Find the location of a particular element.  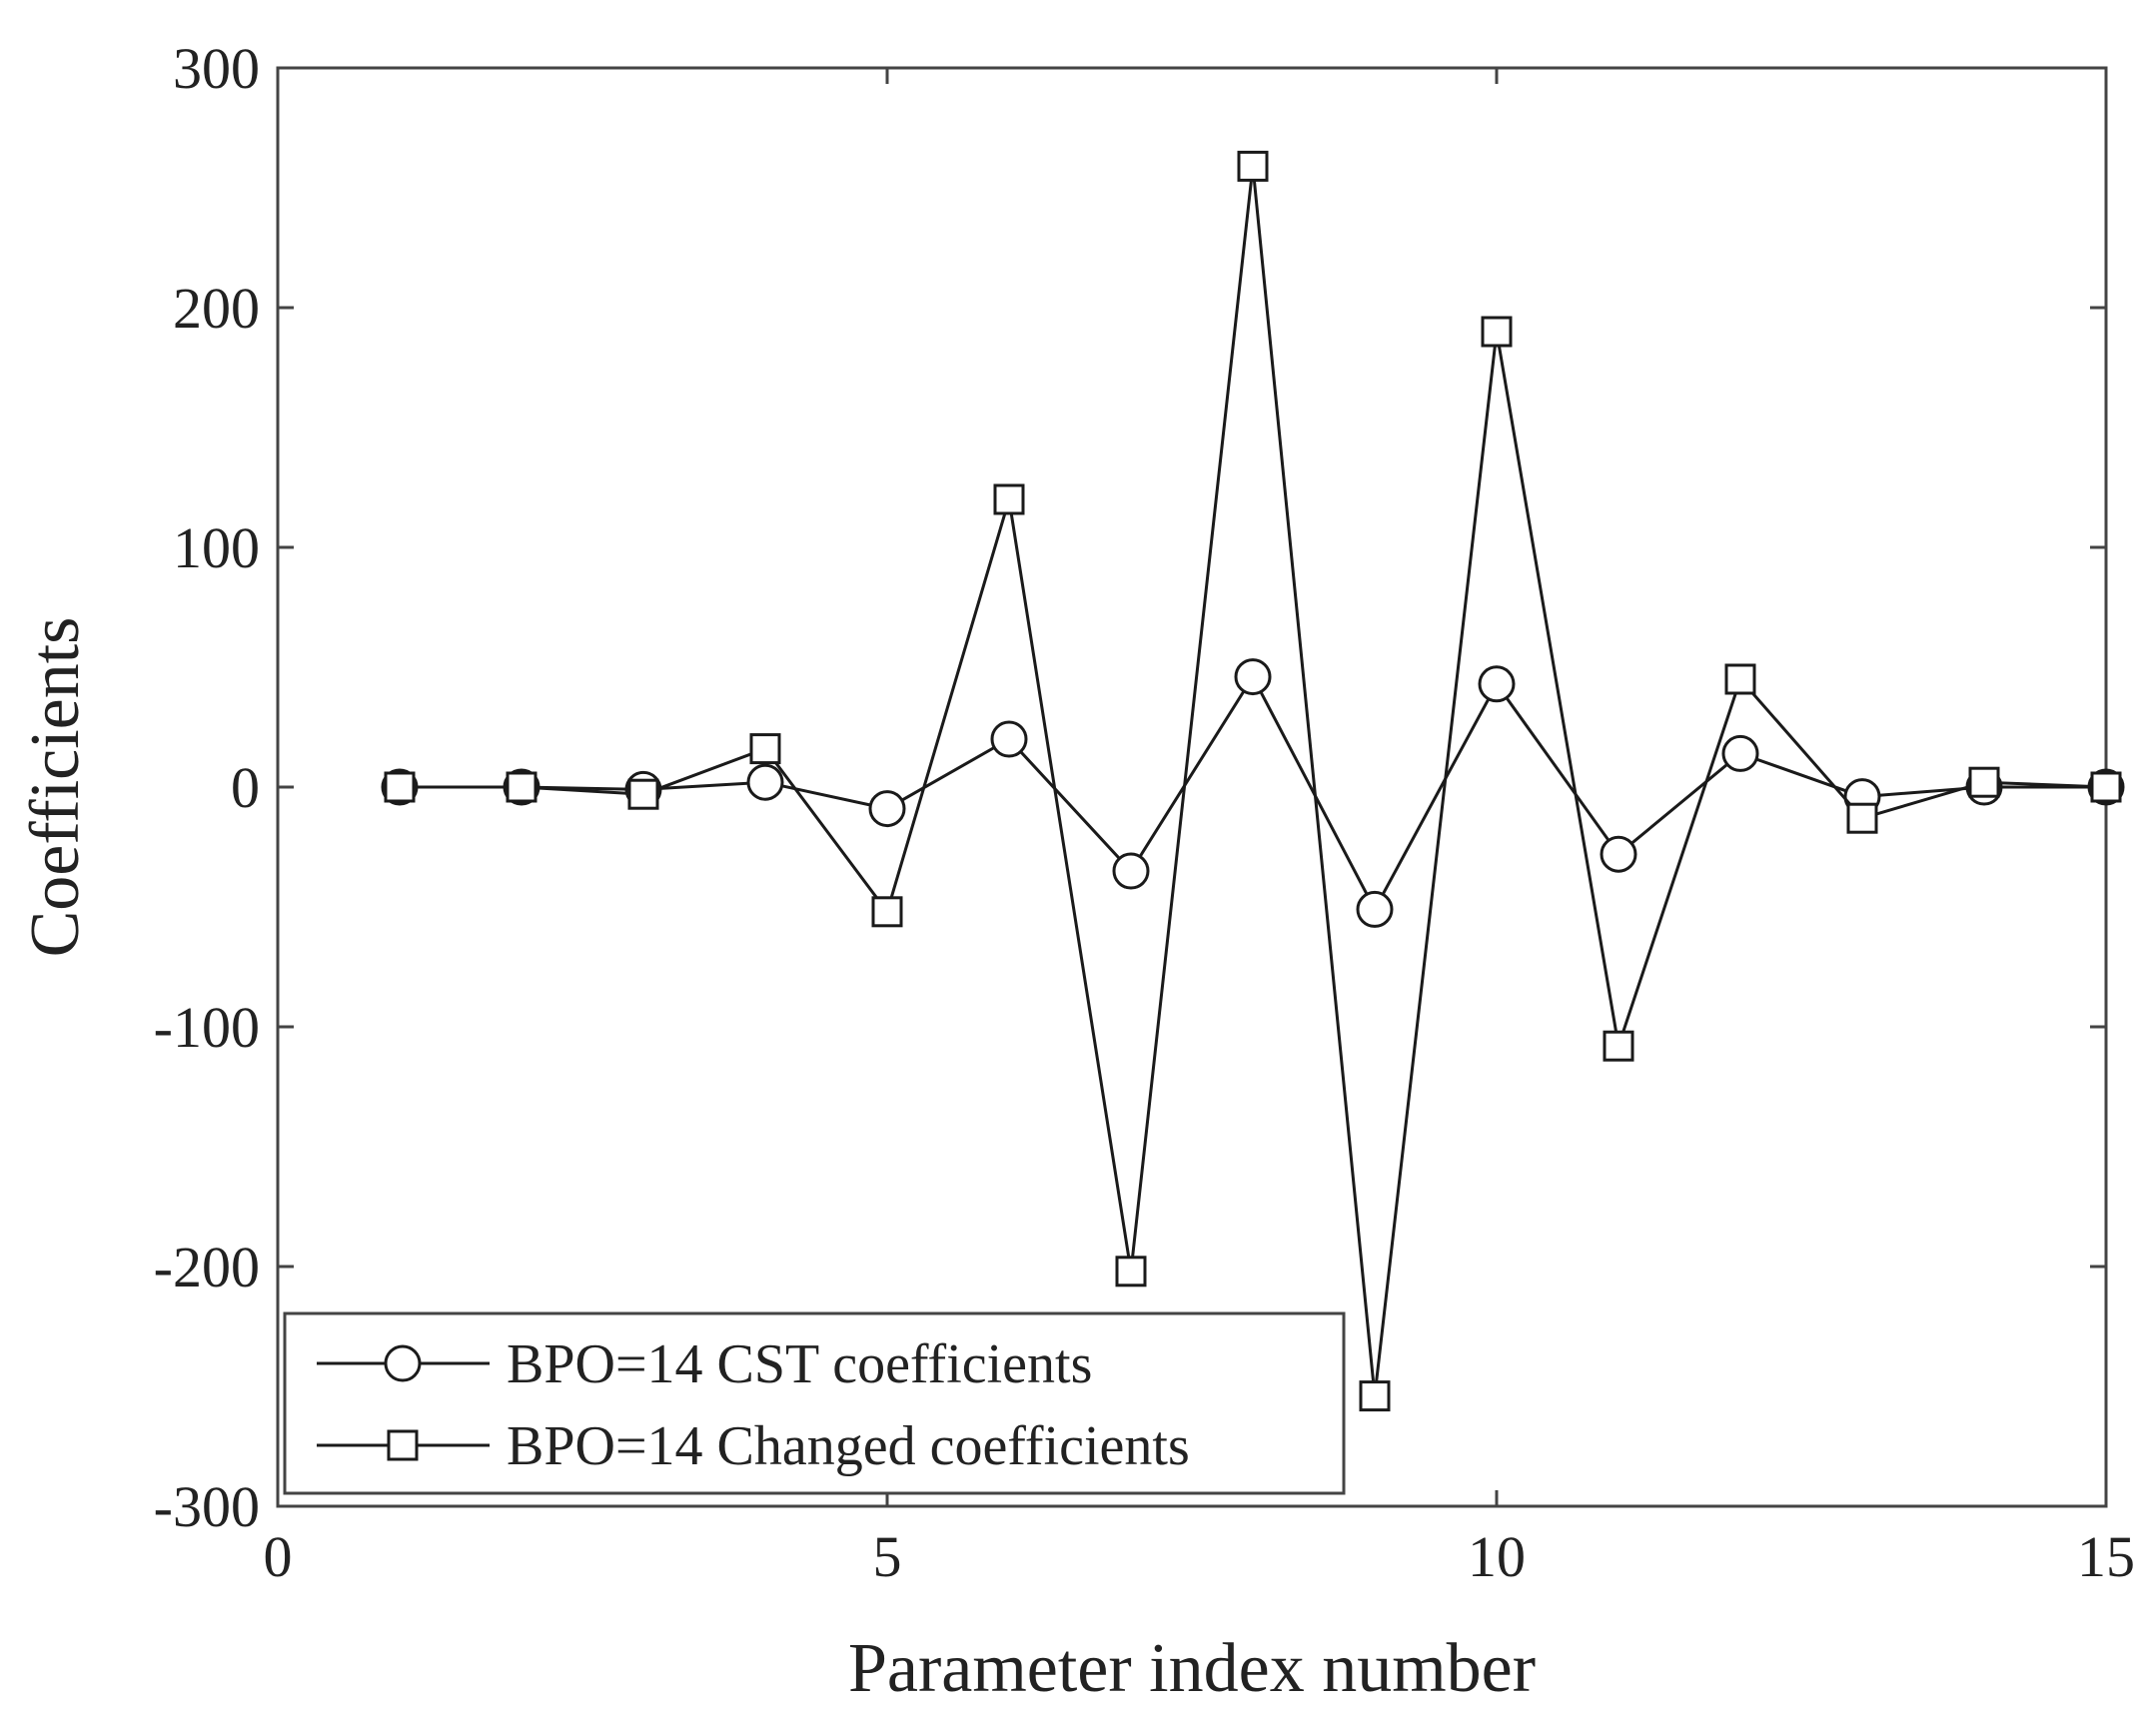

y-tick-label: 100 is located at coordinates (216, 547).